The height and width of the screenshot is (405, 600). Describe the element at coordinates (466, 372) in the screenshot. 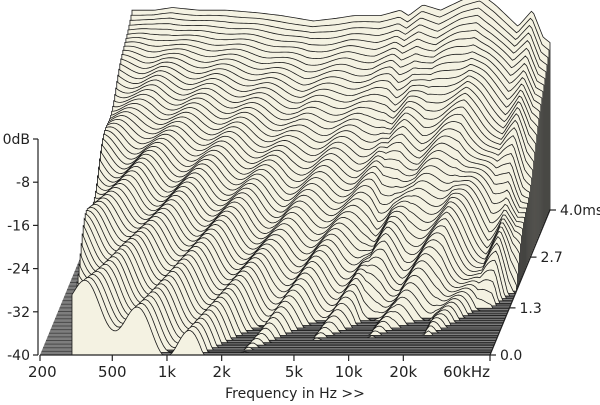

I see `x-tick-label: 60kHz` at that location.